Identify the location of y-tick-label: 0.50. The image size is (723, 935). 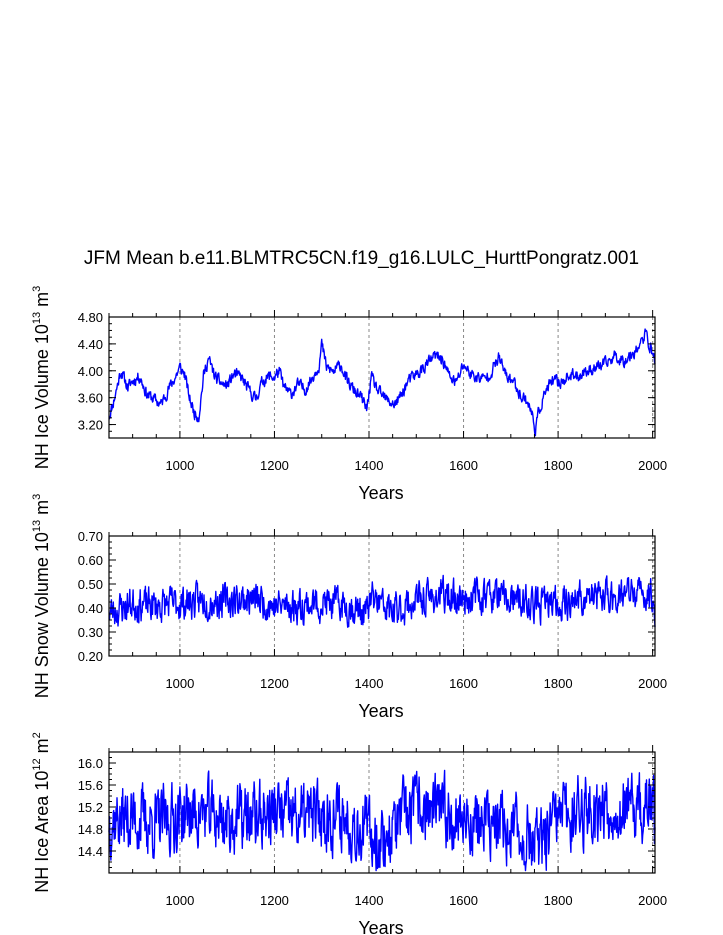
(90, 584).